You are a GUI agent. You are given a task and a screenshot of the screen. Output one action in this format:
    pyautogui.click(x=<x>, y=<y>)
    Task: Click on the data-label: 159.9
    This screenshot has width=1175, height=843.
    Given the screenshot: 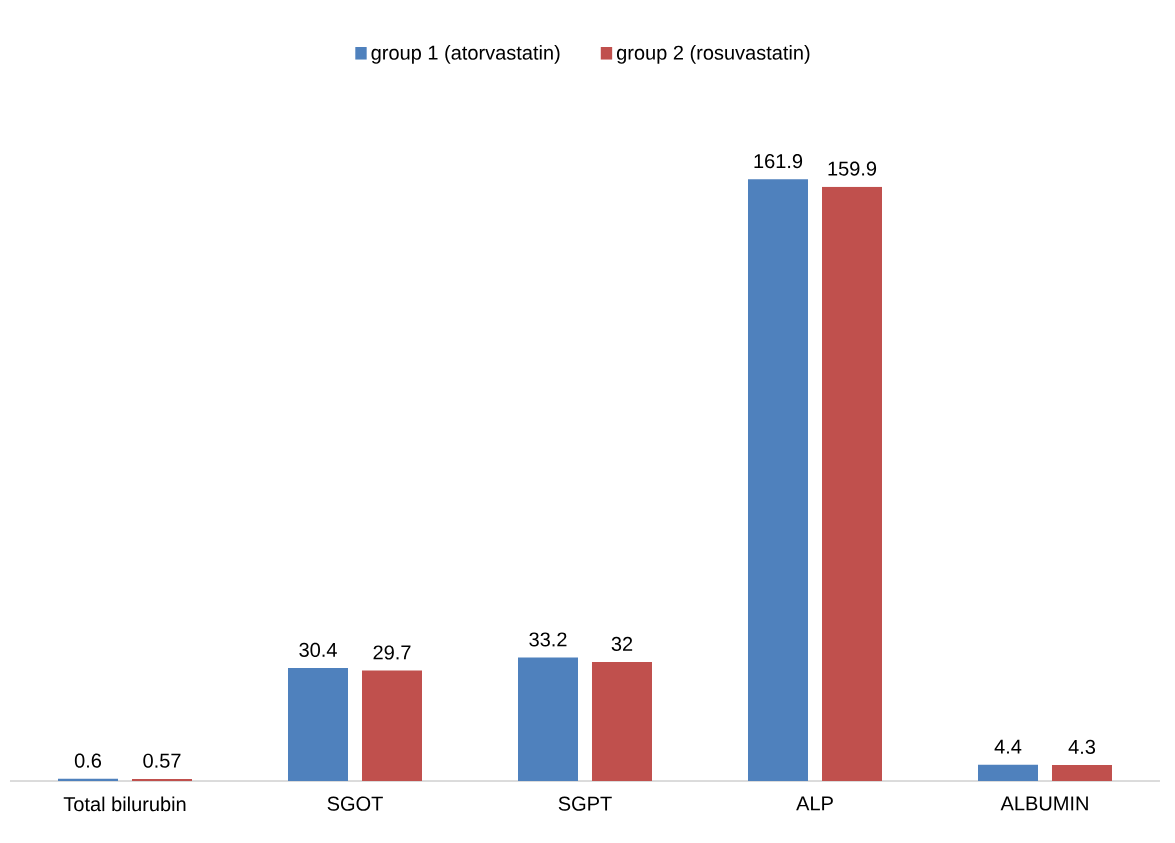 What is the action you would take?
    pyautogui.click(x=852, y=168)
    